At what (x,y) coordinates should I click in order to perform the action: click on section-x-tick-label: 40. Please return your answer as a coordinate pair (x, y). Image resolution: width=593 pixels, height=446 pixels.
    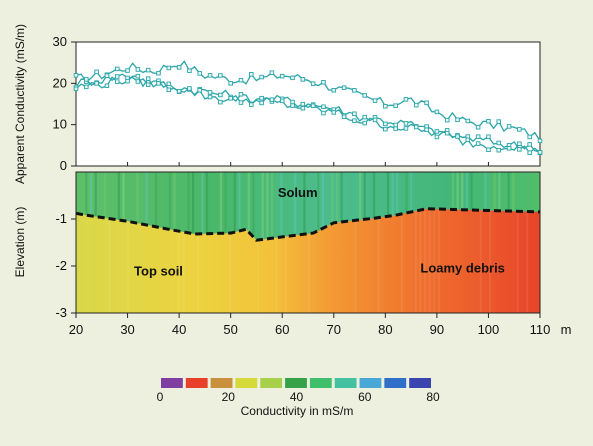
    Looking at the image, I should click on (179, 329).